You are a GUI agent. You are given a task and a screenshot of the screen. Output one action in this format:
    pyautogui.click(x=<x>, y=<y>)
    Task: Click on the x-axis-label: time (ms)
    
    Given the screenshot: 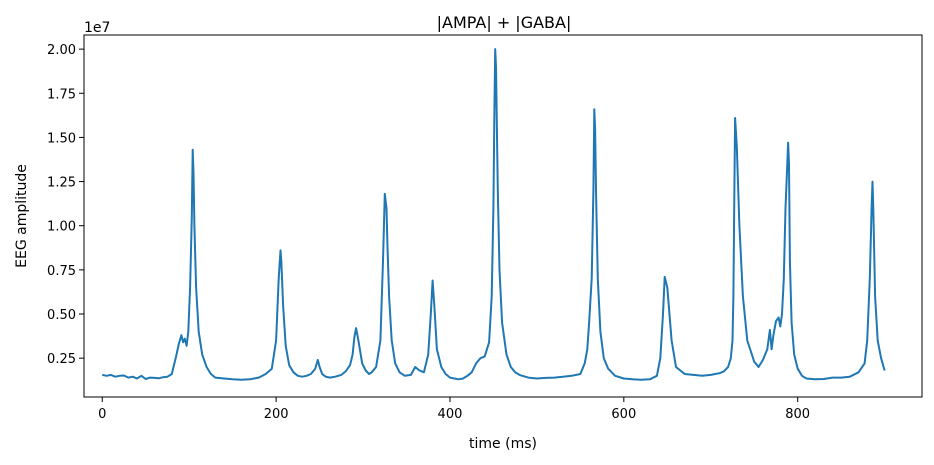 What is the action you would take?
    pyautogui.click(x=503, y=444)
    